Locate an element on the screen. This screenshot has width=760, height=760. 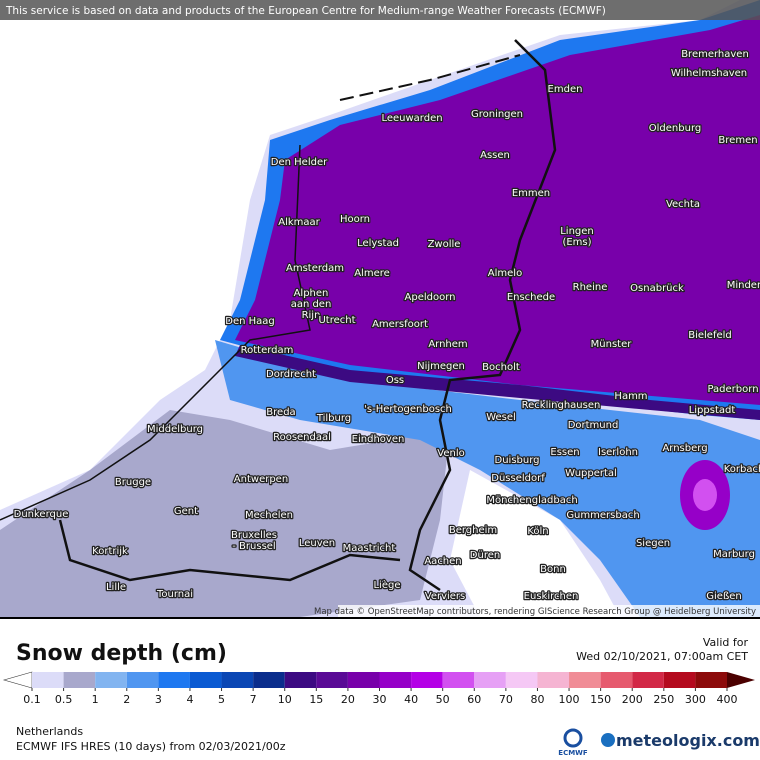
city-label: Wesel is located at coordinates (501, 417).